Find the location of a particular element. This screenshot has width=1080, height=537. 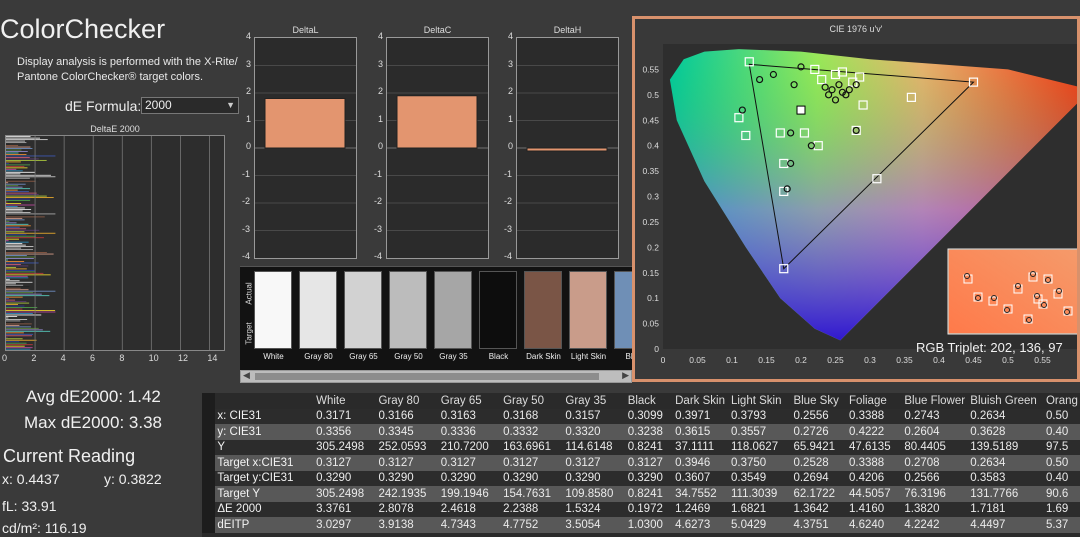

table-cell: 0.3163 is located at coordinates (470, 416).